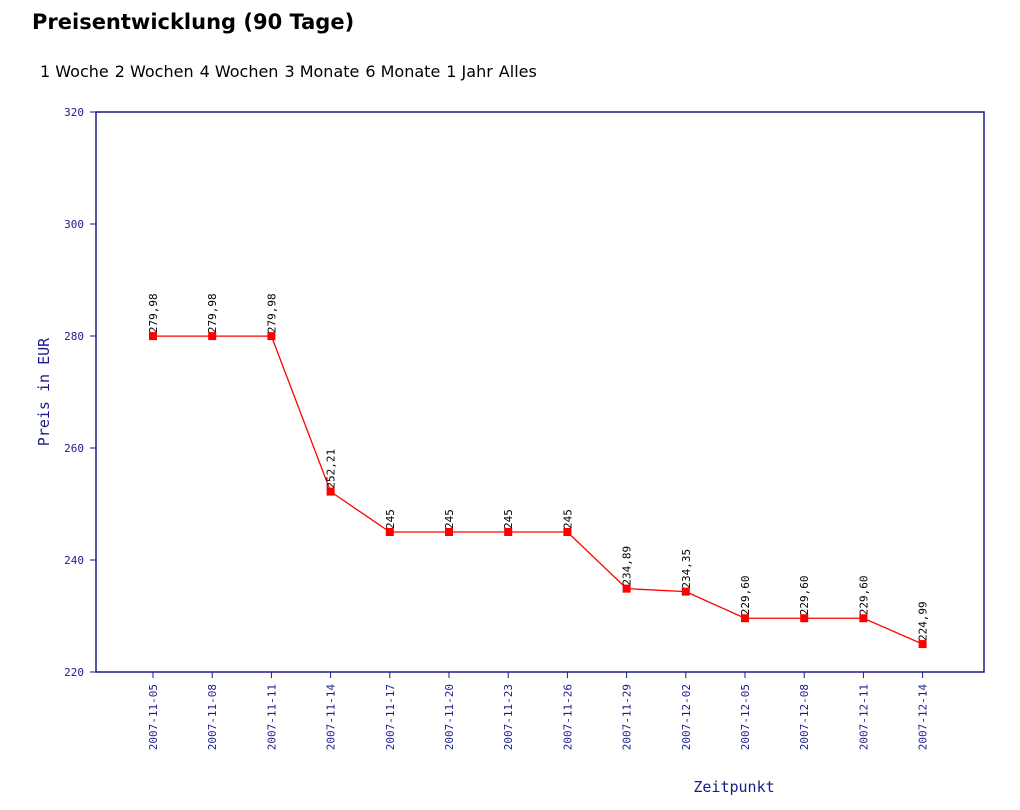 Image resolution: width=1020 pixels, height=810 pixels. I want to click on y-tick-label: 320, so click(74, 112).